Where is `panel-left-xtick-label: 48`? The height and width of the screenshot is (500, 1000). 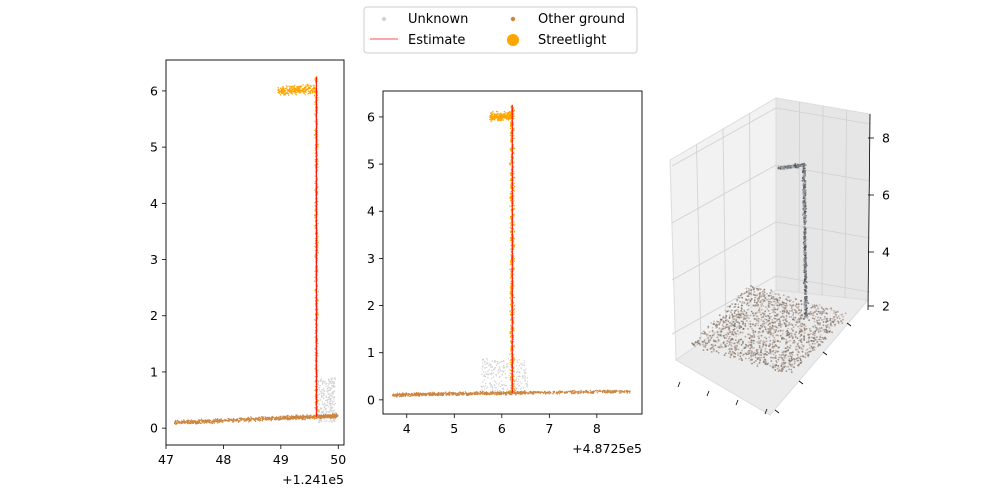 panel-left-xtick-label: 48 is located at coordinates (223, 459).